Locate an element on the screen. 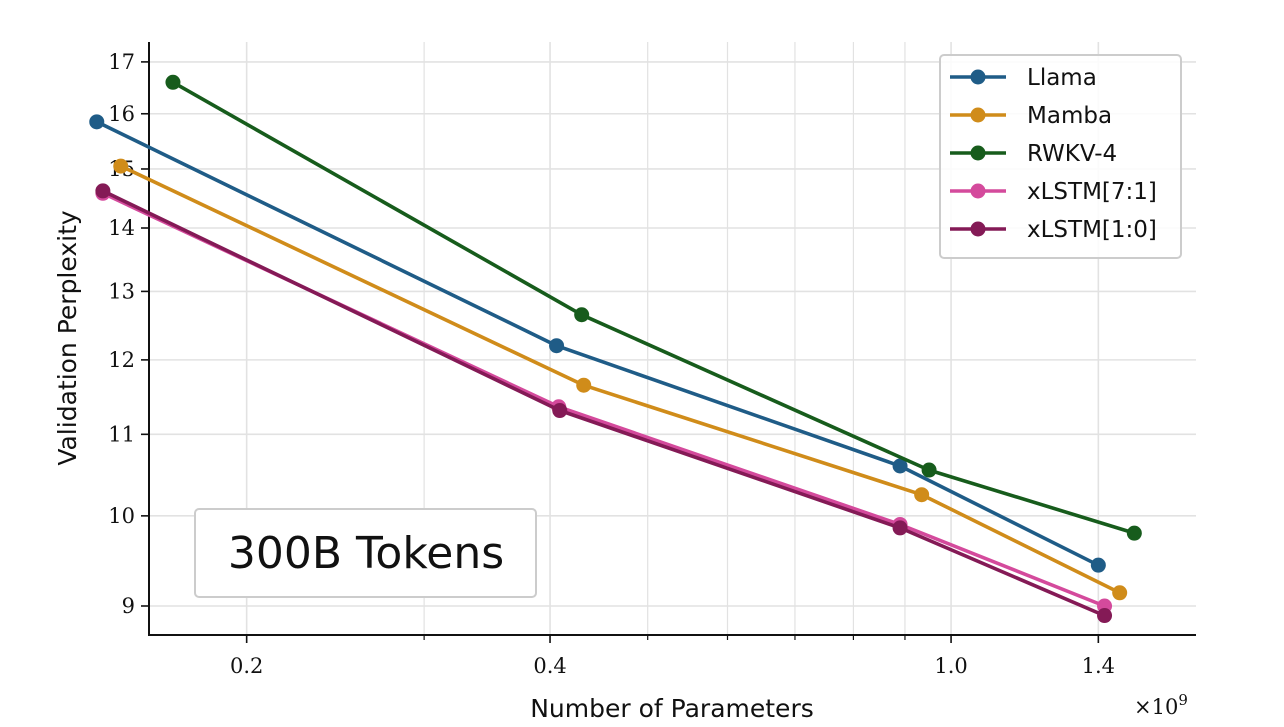 This screenshot has height=727, width=1284. legend-entry: RWKV-4 is located at coordinates (1033, 154).